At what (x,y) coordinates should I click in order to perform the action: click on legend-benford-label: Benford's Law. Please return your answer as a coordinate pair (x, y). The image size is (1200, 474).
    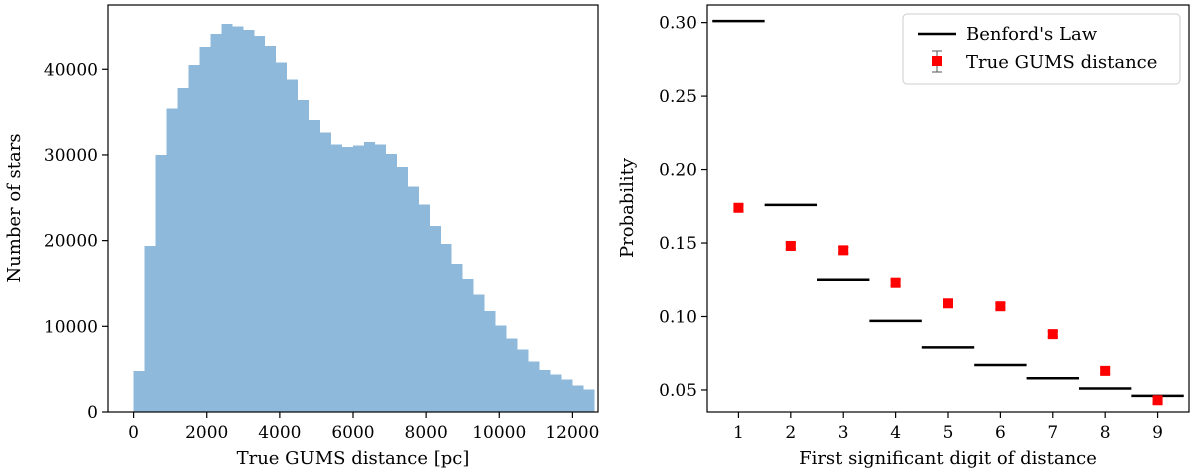
    Looking at the image, I should click on (1032, 34).